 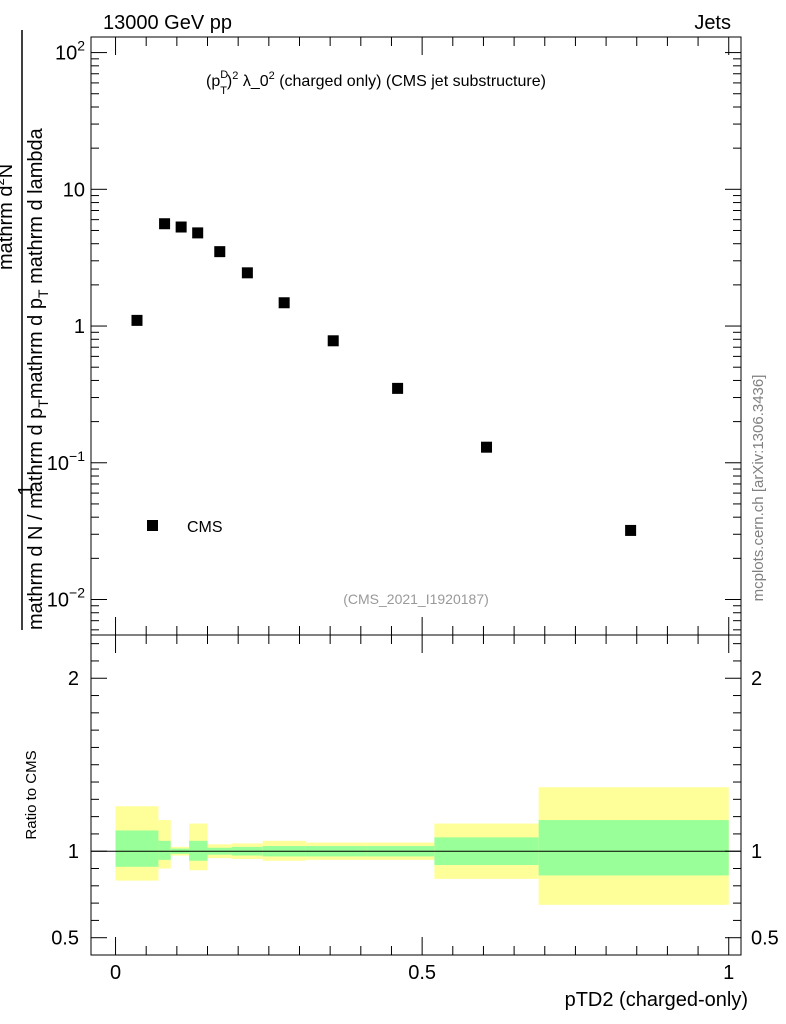 What do you see at coordinates (73, 852) in the screenshot?
I see `ratio-y-tick-label-left: 1` at bounding box center [73, 852].